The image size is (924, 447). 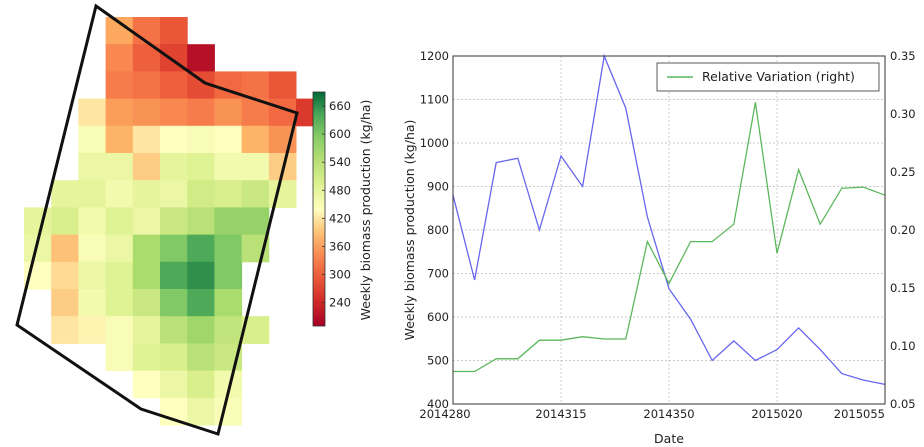 What do you see at coordinates (340, 162) in the screenshot?
I see `colorbar-tick-label: 540` at bounding box center [340, 162].